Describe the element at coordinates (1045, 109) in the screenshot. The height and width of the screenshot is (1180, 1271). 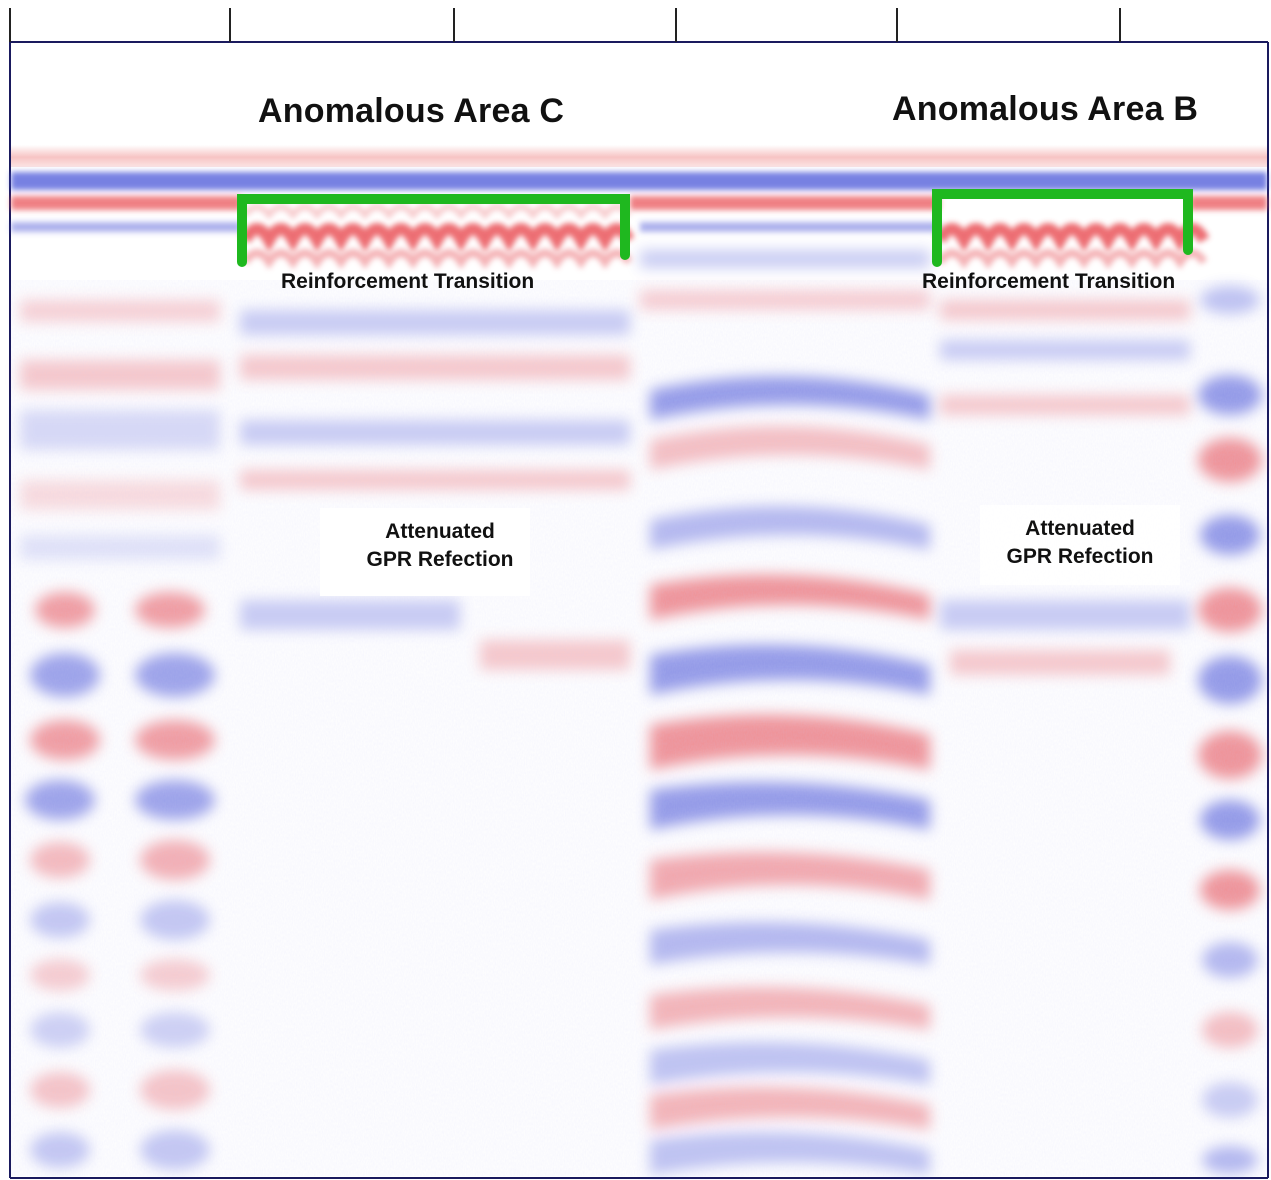
I see `area-b-title: Anomalous Area B` at that location.